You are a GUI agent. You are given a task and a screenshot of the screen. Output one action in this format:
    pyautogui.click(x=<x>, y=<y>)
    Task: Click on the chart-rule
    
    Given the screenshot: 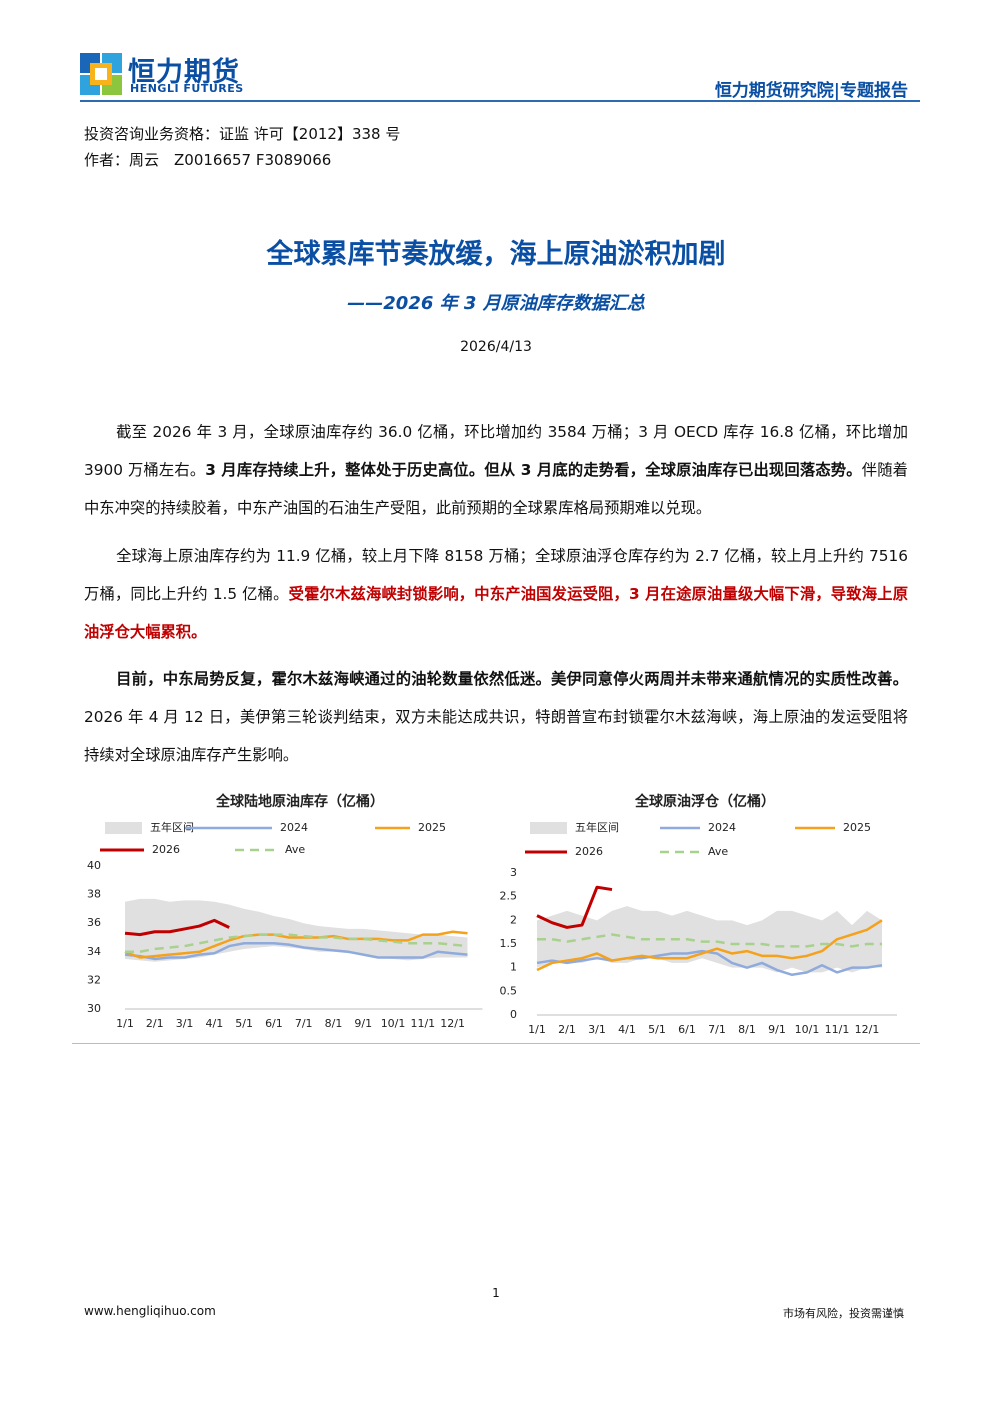 What is the action you would take?
    pyautogui.click(x=496, y=1043)
    